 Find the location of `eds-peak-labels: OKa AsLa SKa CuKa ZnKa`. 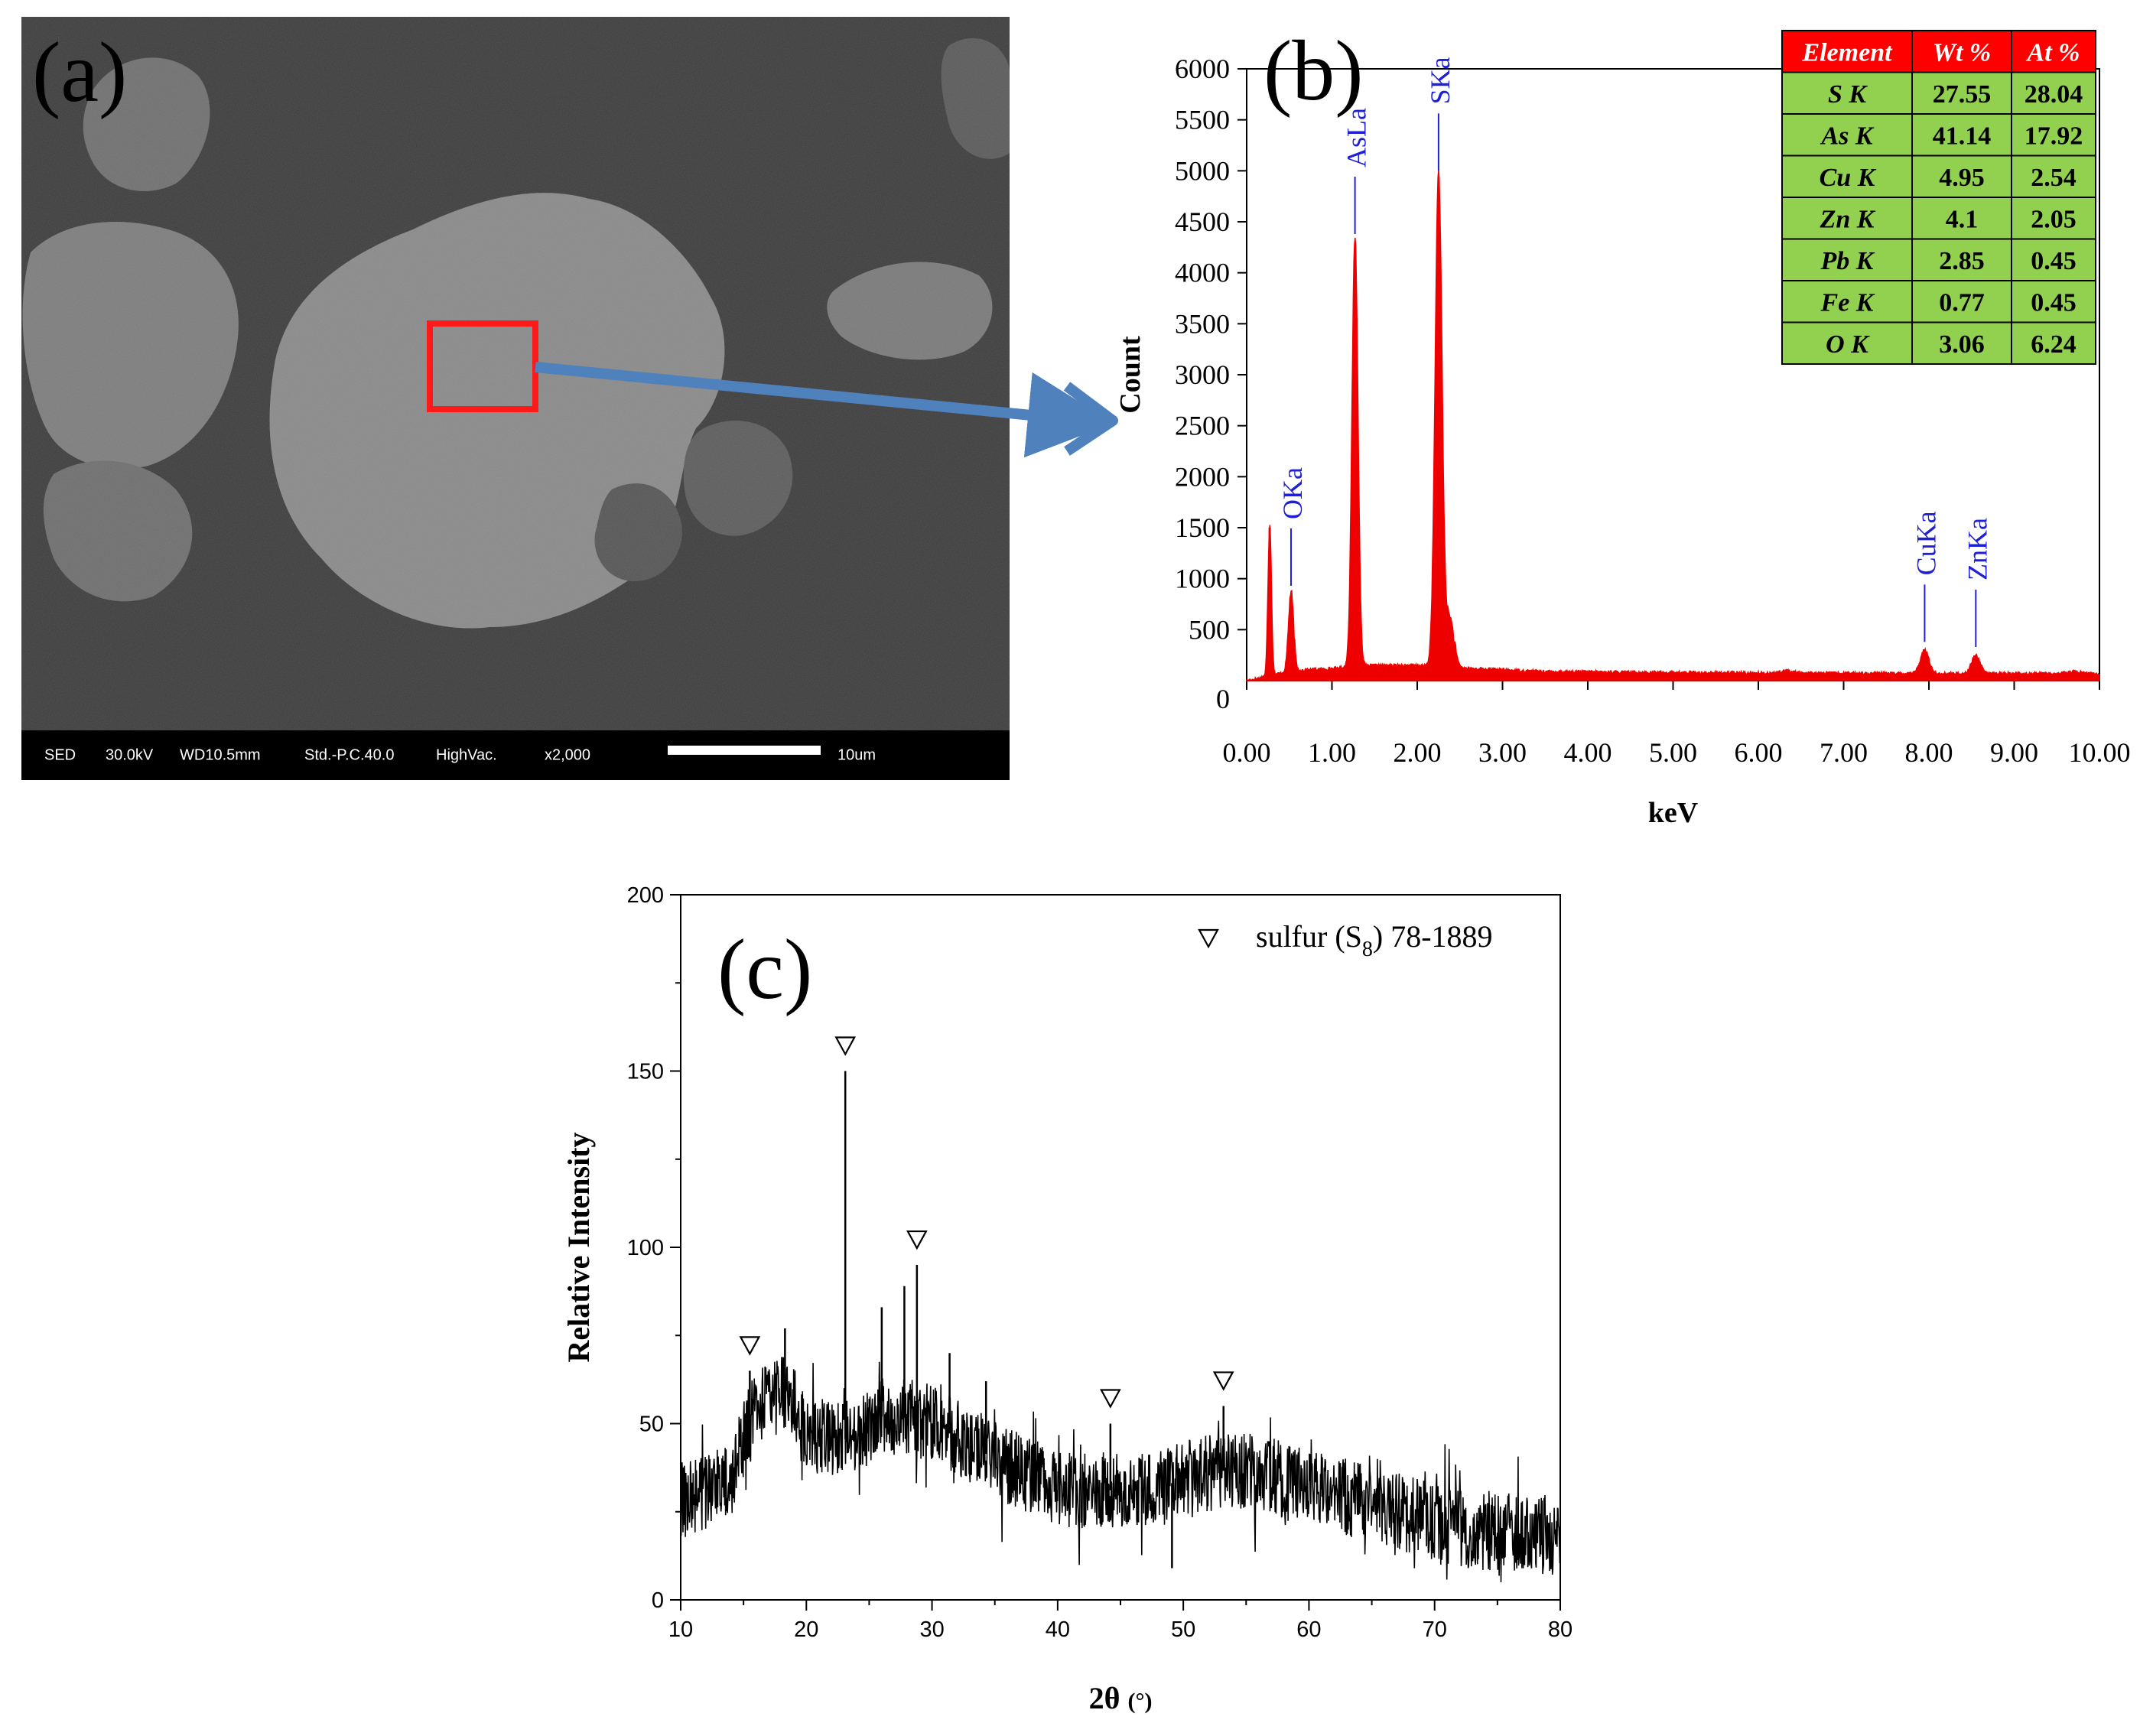

eds-peak-labels: OKa AsLa SKa CuKa ZnKa is located at coordinates (1634, 352).